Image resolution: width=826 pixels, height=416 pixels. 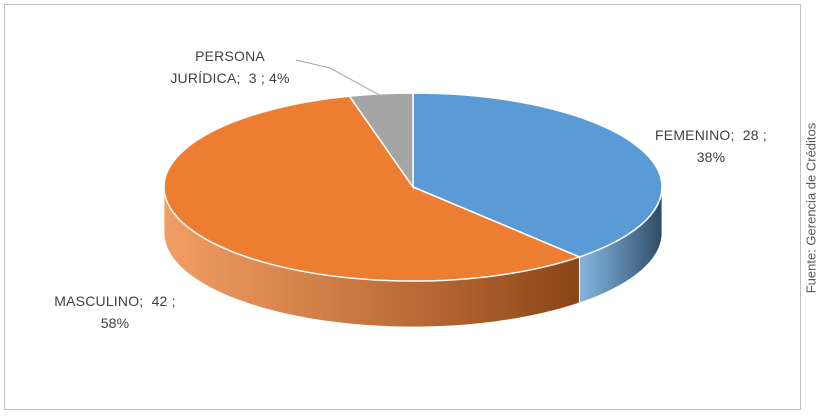 What do you see at coordinates (537, 175) in the screenshot?
I see `pie-slice-femenino` at bounding box center [537, 175].